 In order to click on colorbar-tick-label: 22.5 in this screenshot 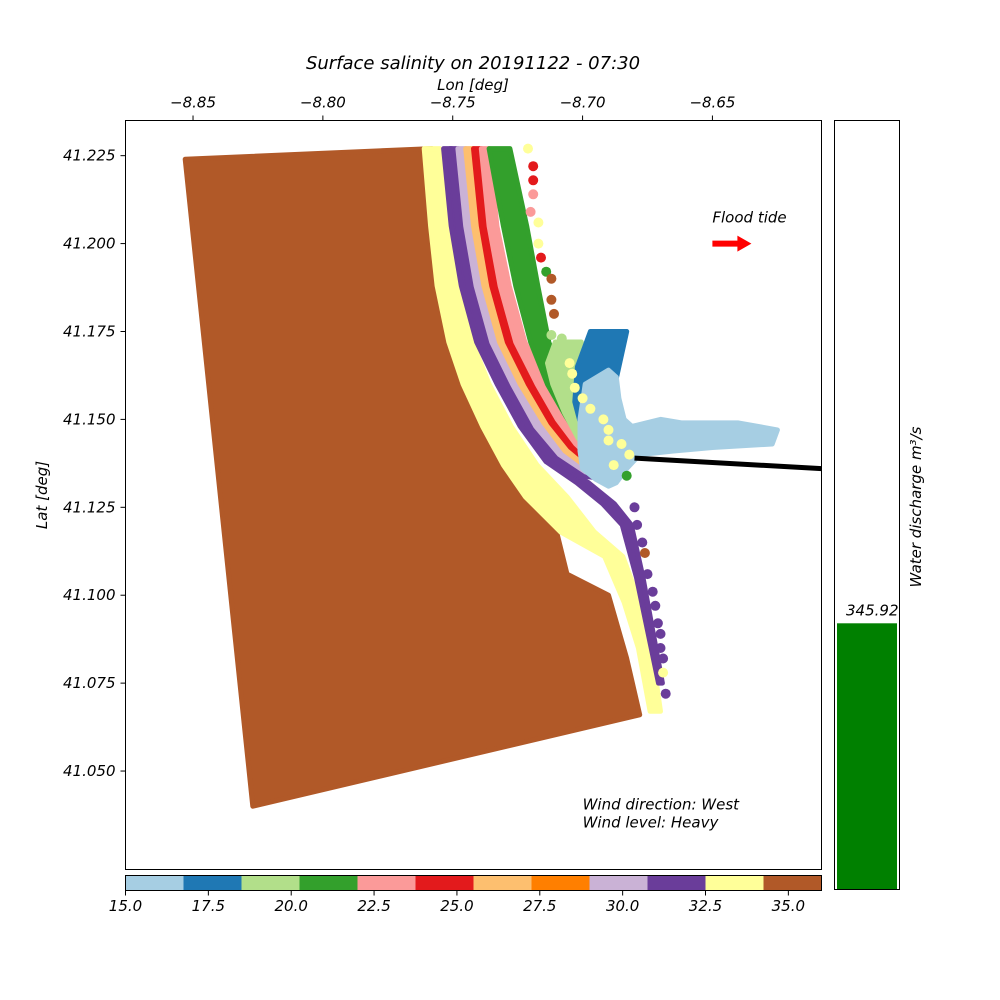, I will do `click(373, 906)`.